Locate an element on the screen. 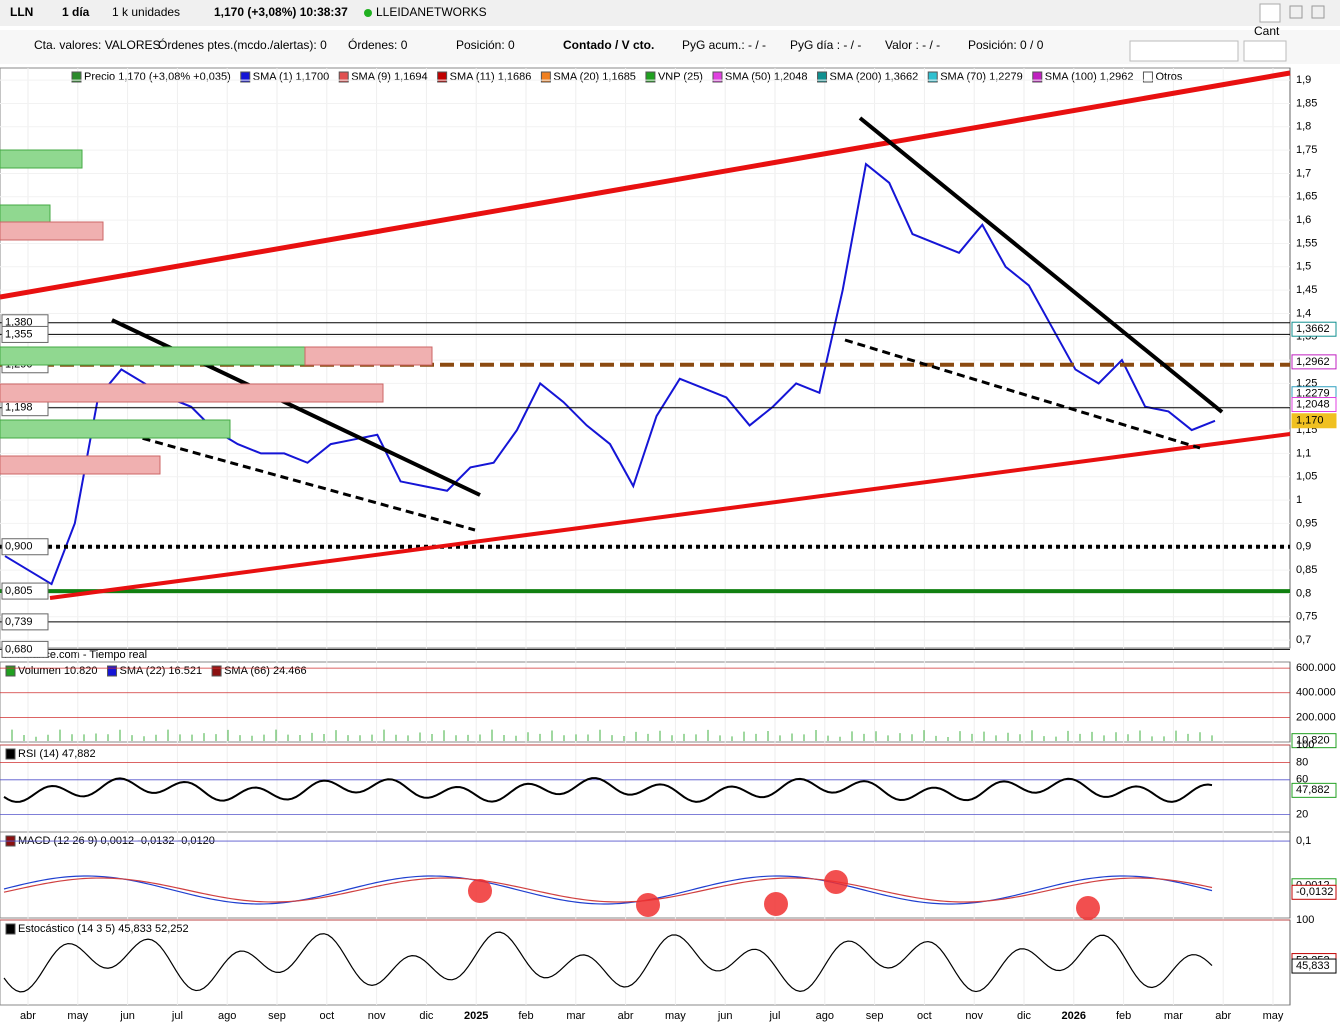  toolbar-bg is located at coordinates (670, 13).